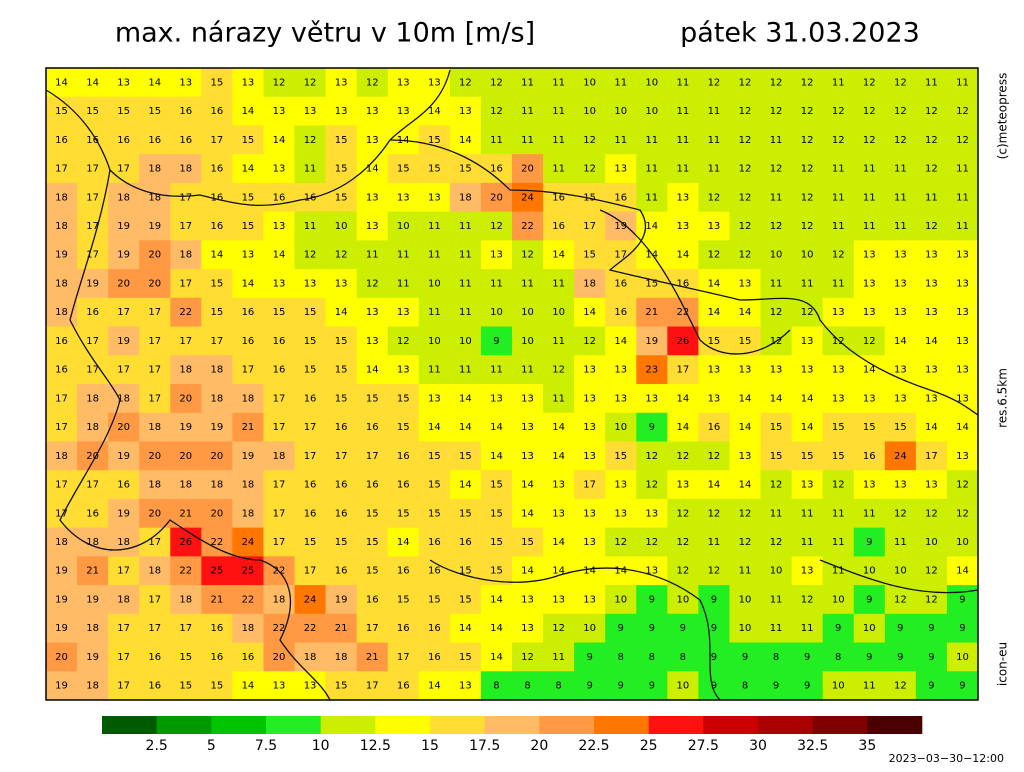  I want to click on colorbar-label: 5, so click(211, 746).